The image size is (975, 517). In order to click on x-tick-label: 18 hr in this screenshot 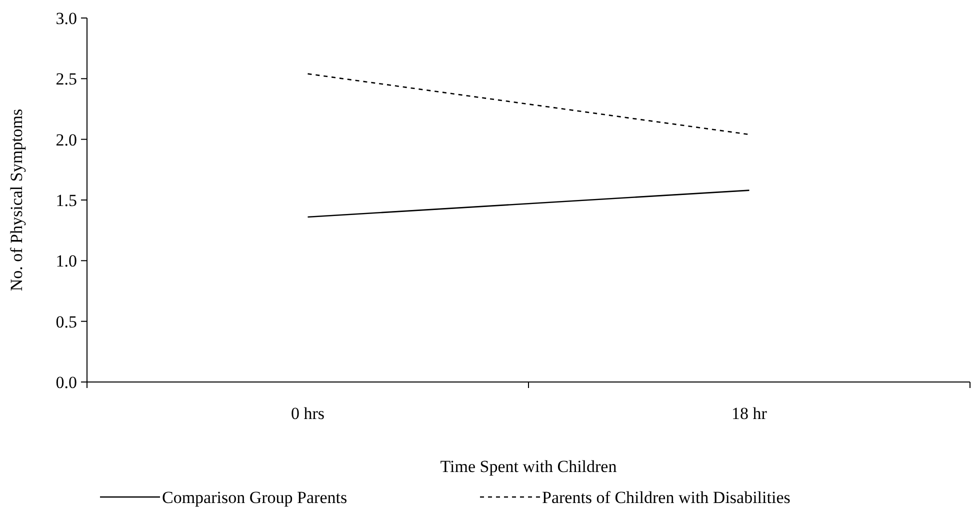, I will do `click(750, 413)`.